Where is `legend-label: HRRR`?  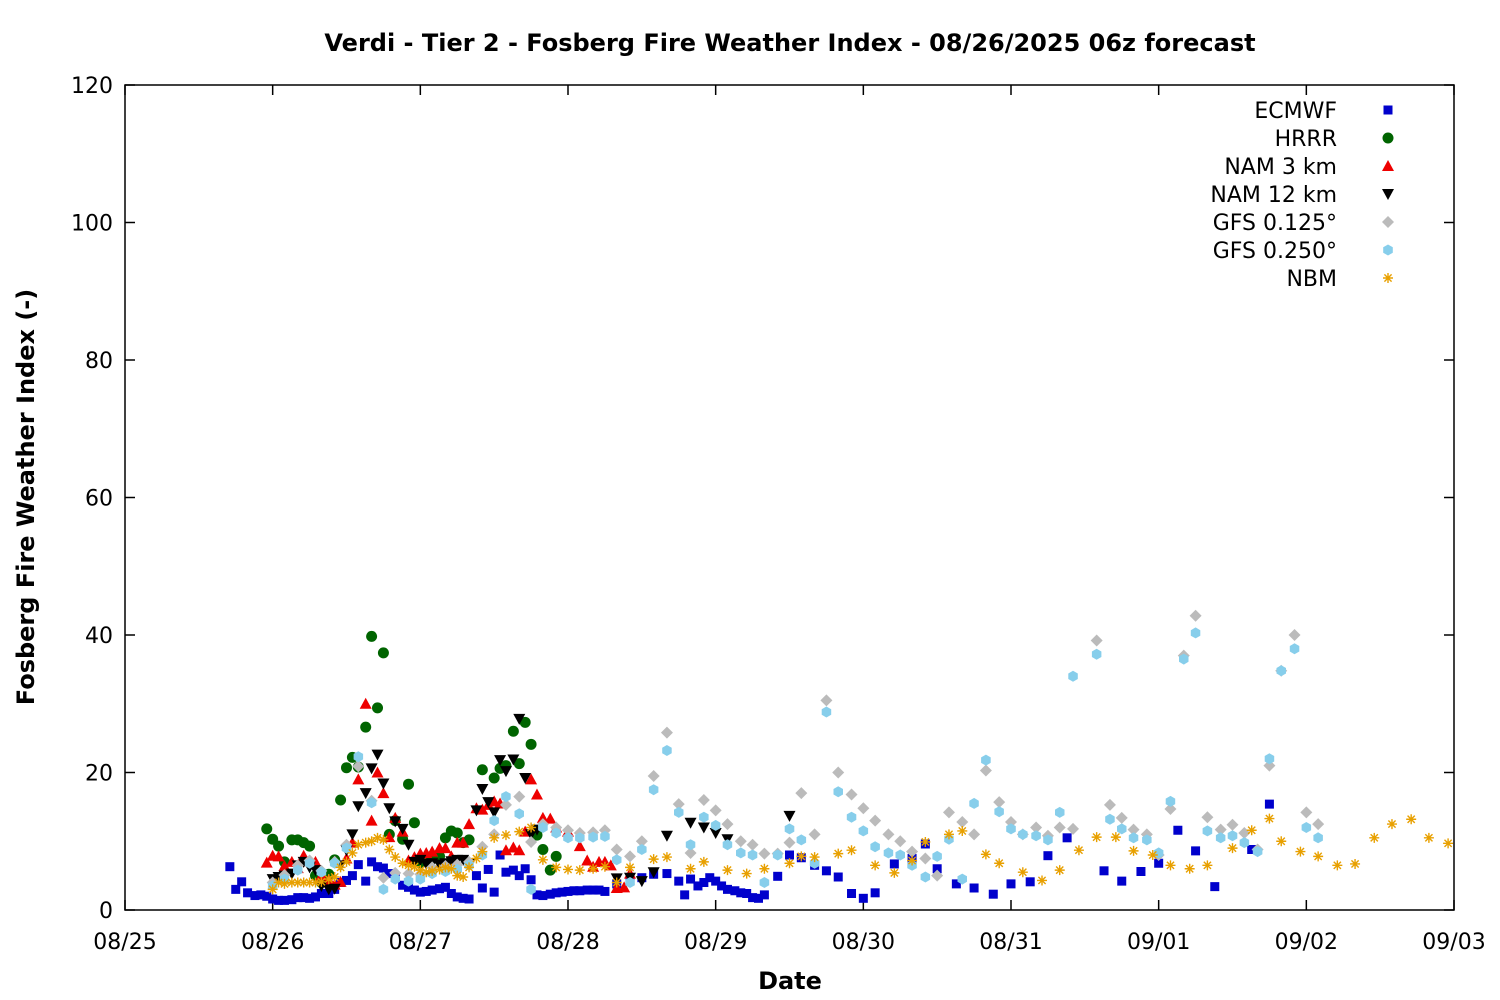 legend-label: HRRR is located at coordinates (1306, 139).